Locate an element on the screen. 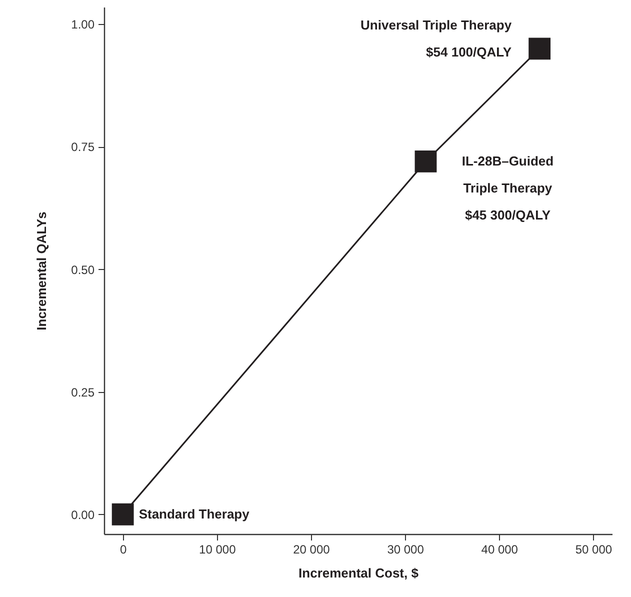 This screenshot has width=631, height=597. y-tick-label: 0.75 is located at coordinates (83, 147).